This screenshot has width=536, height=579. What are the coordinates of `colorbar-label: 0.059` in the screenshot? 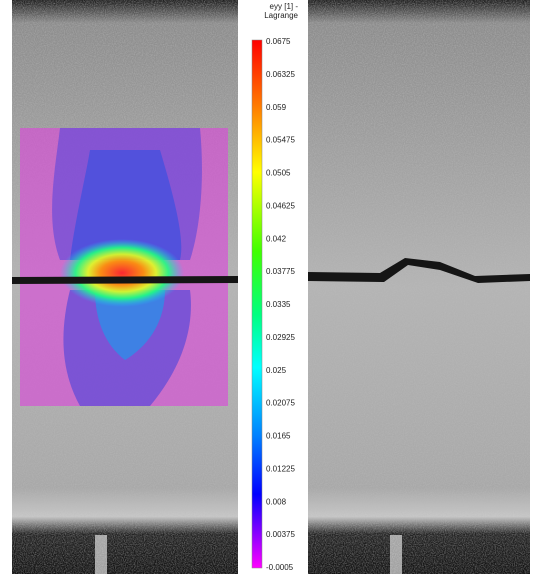 It's located at (276, 107).